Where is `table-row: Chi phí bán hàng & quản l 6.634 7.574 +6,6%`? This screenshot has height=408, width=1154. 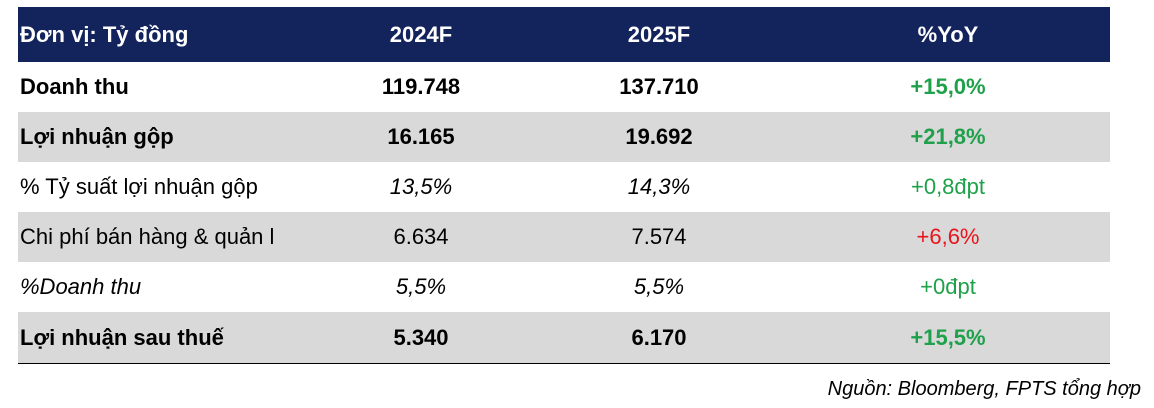 table-row: Chi phí bán hàng & quản l 6.634 7.574 +6,6% is located at coordinates (564, 237).